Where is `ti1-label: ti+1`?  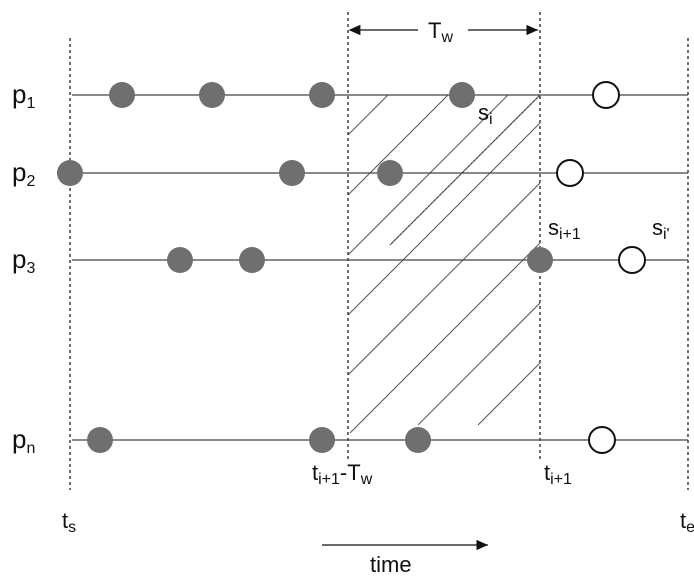
ti1-label: ti+1 is located at coordinates (558, 474).